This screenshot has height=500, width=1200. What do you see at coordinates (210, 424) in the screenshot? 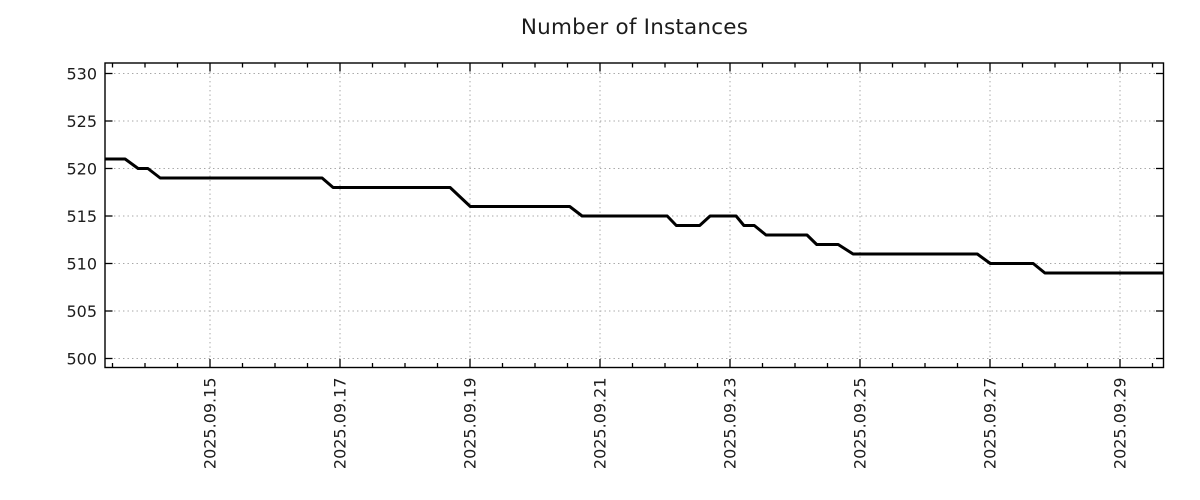
I see `x-tick-label: 2025.09.15` at bounding box center [210, 424].